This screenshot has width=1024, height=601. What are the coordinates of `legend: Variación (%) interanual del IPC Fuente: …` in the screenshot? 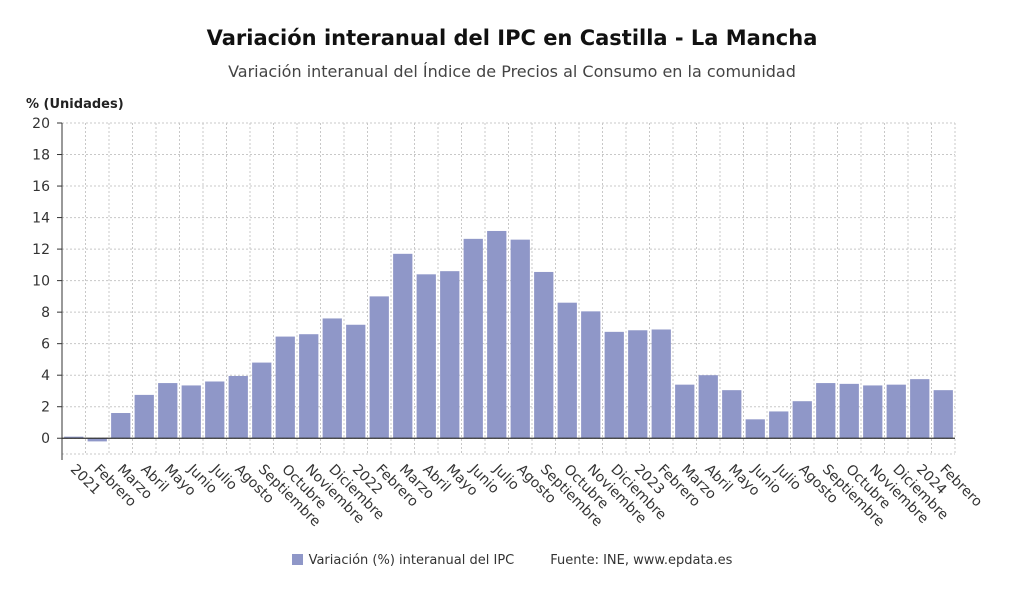 It's located at (512, 560).